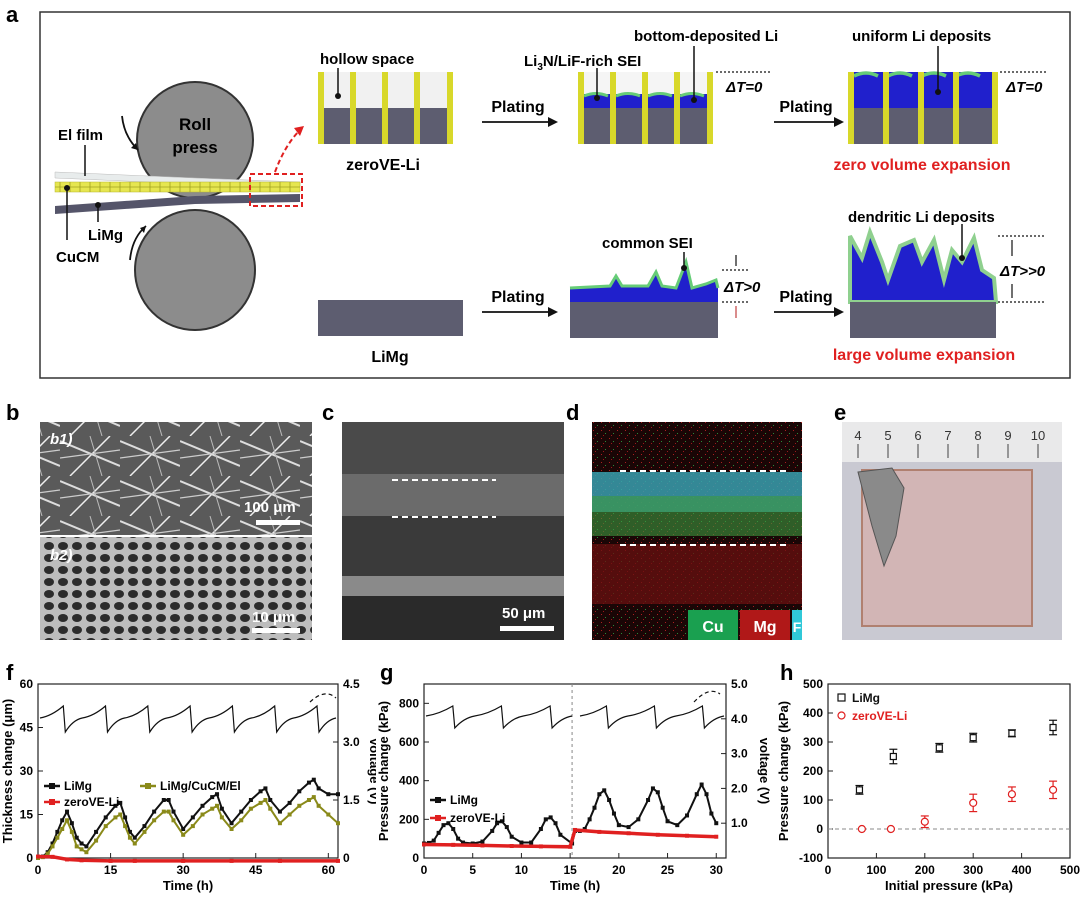  Describe the element at coordinates (517, 107) in the screenshot. I see `plating-top-1: Plating` at that location.